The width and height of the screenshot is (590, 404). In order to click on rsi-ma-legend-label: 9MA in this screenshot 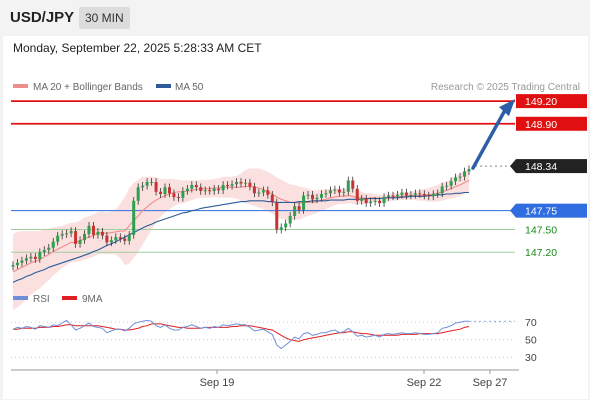, I will do `click(92, 299)`.